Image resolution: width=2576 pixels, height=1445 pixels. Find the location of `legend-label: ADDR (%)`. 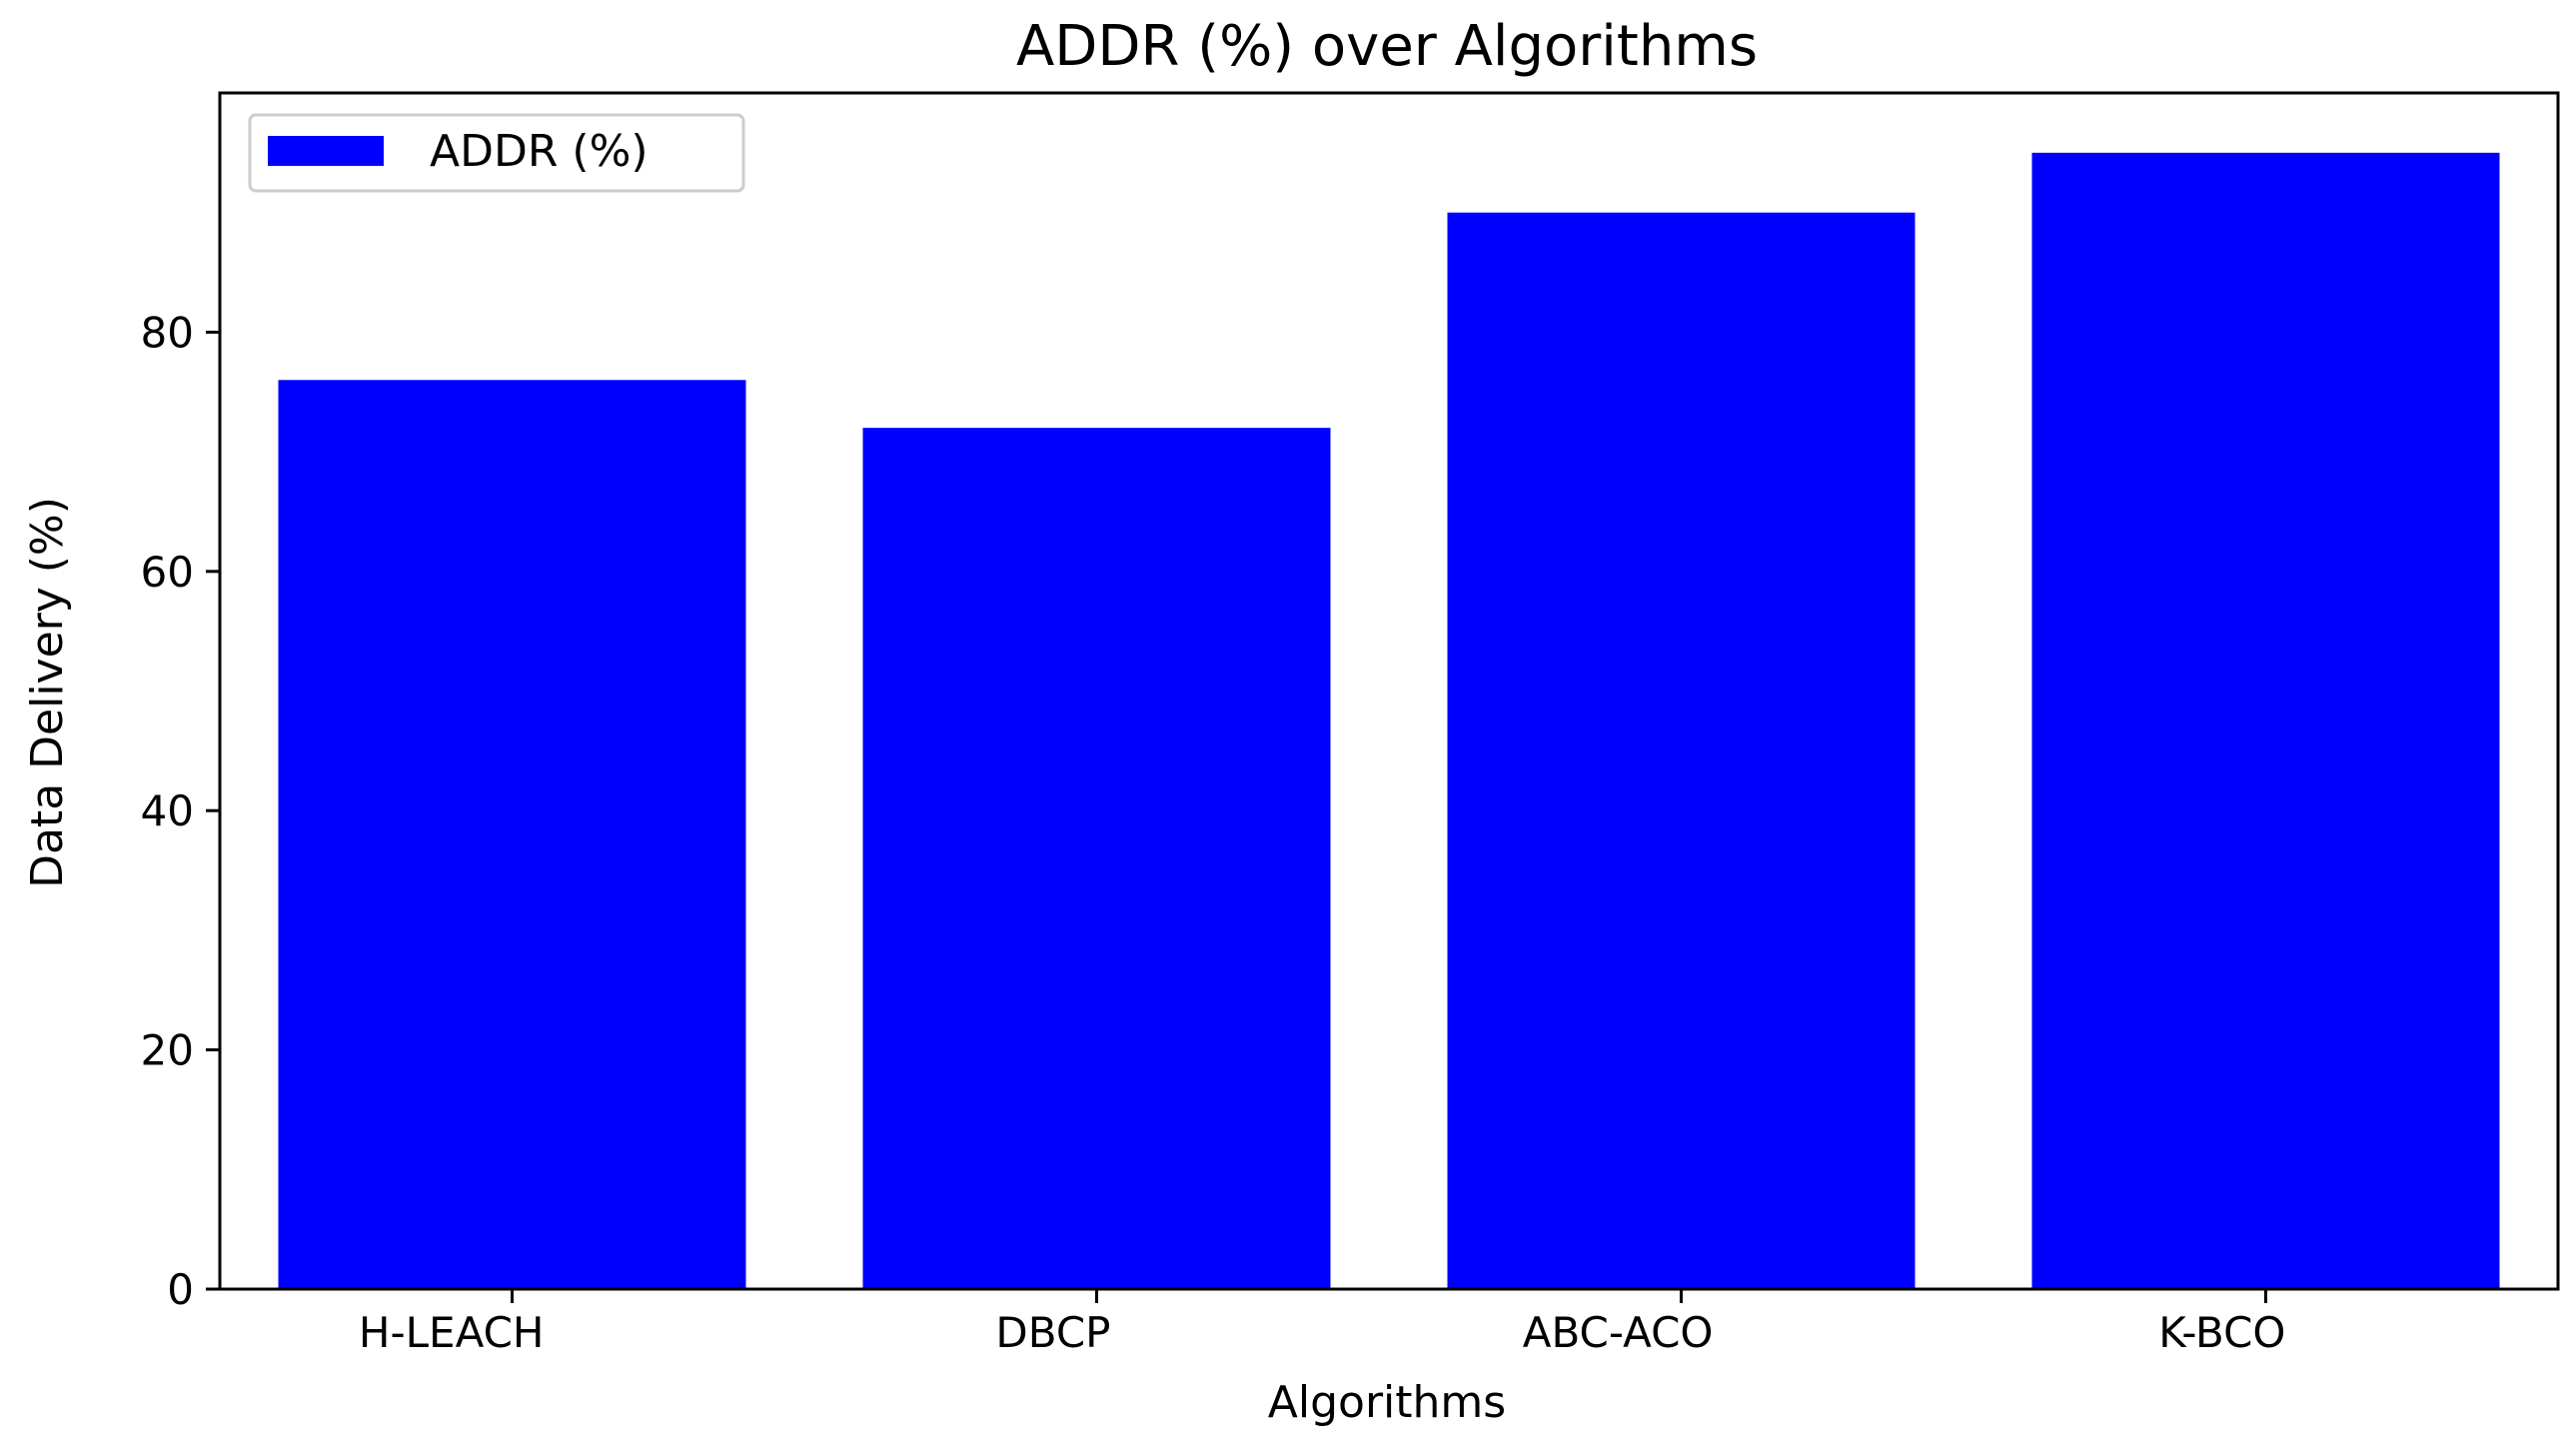

legend-label: ADDR (%) is located at coordinates (539, 151).